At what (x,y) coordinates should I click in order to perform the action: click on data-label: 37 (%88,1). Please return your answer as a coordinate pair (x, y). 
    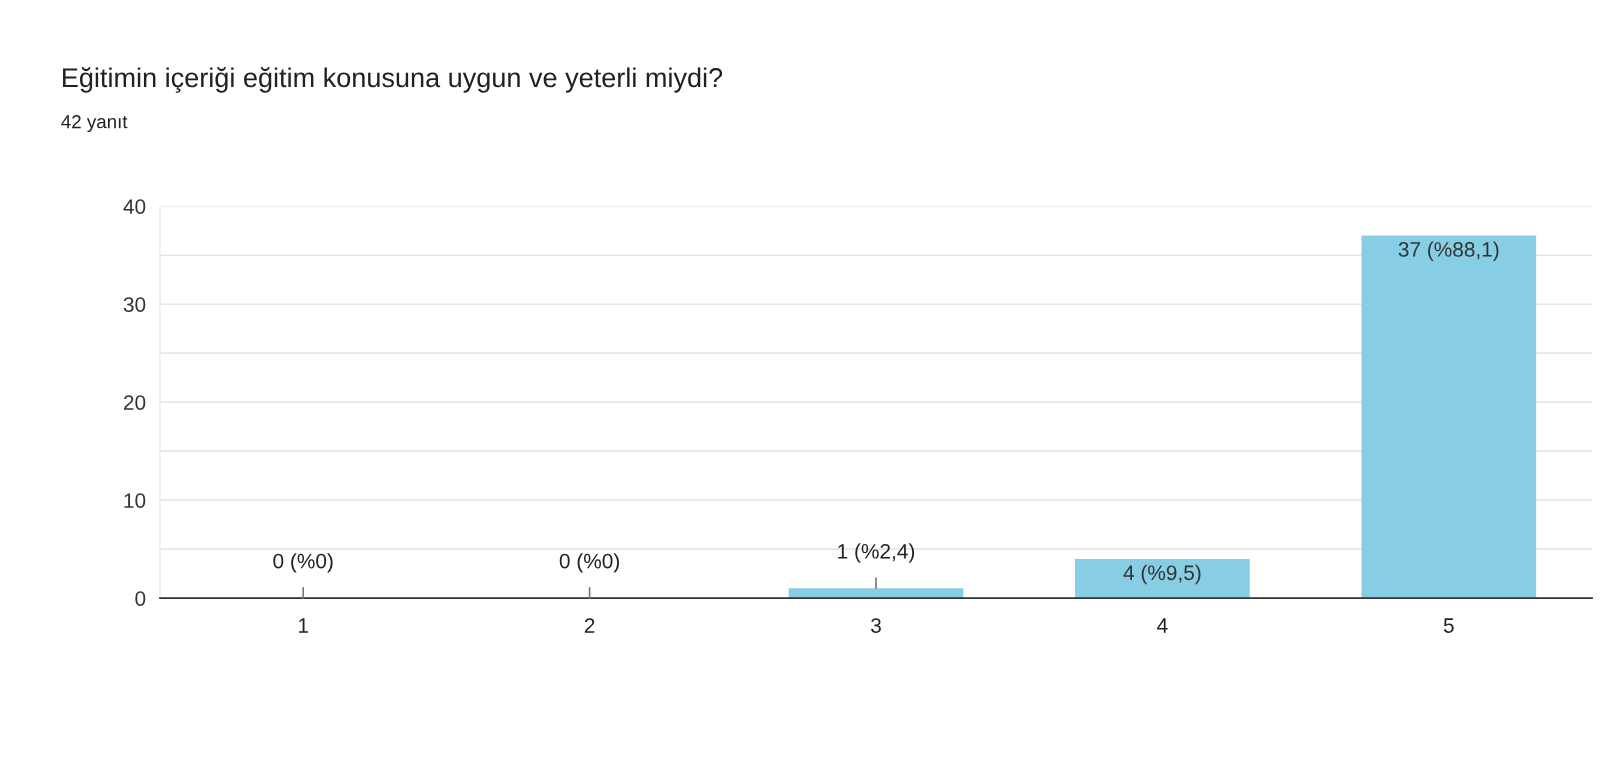
    Looking at the image, I should click on (1448, 251).